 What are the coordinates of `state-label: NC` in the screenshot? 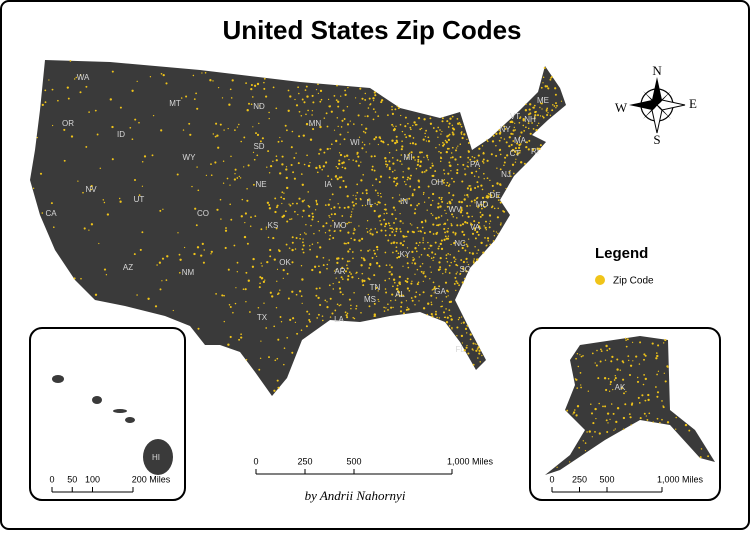 It's located at (460, 243).